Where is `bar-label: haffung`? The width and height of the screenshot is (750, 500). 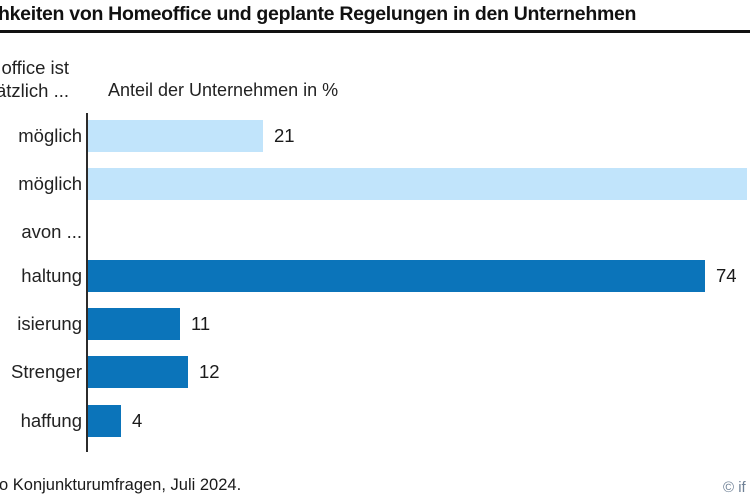 bar-label: haffung is located at coordinates (51, 420).